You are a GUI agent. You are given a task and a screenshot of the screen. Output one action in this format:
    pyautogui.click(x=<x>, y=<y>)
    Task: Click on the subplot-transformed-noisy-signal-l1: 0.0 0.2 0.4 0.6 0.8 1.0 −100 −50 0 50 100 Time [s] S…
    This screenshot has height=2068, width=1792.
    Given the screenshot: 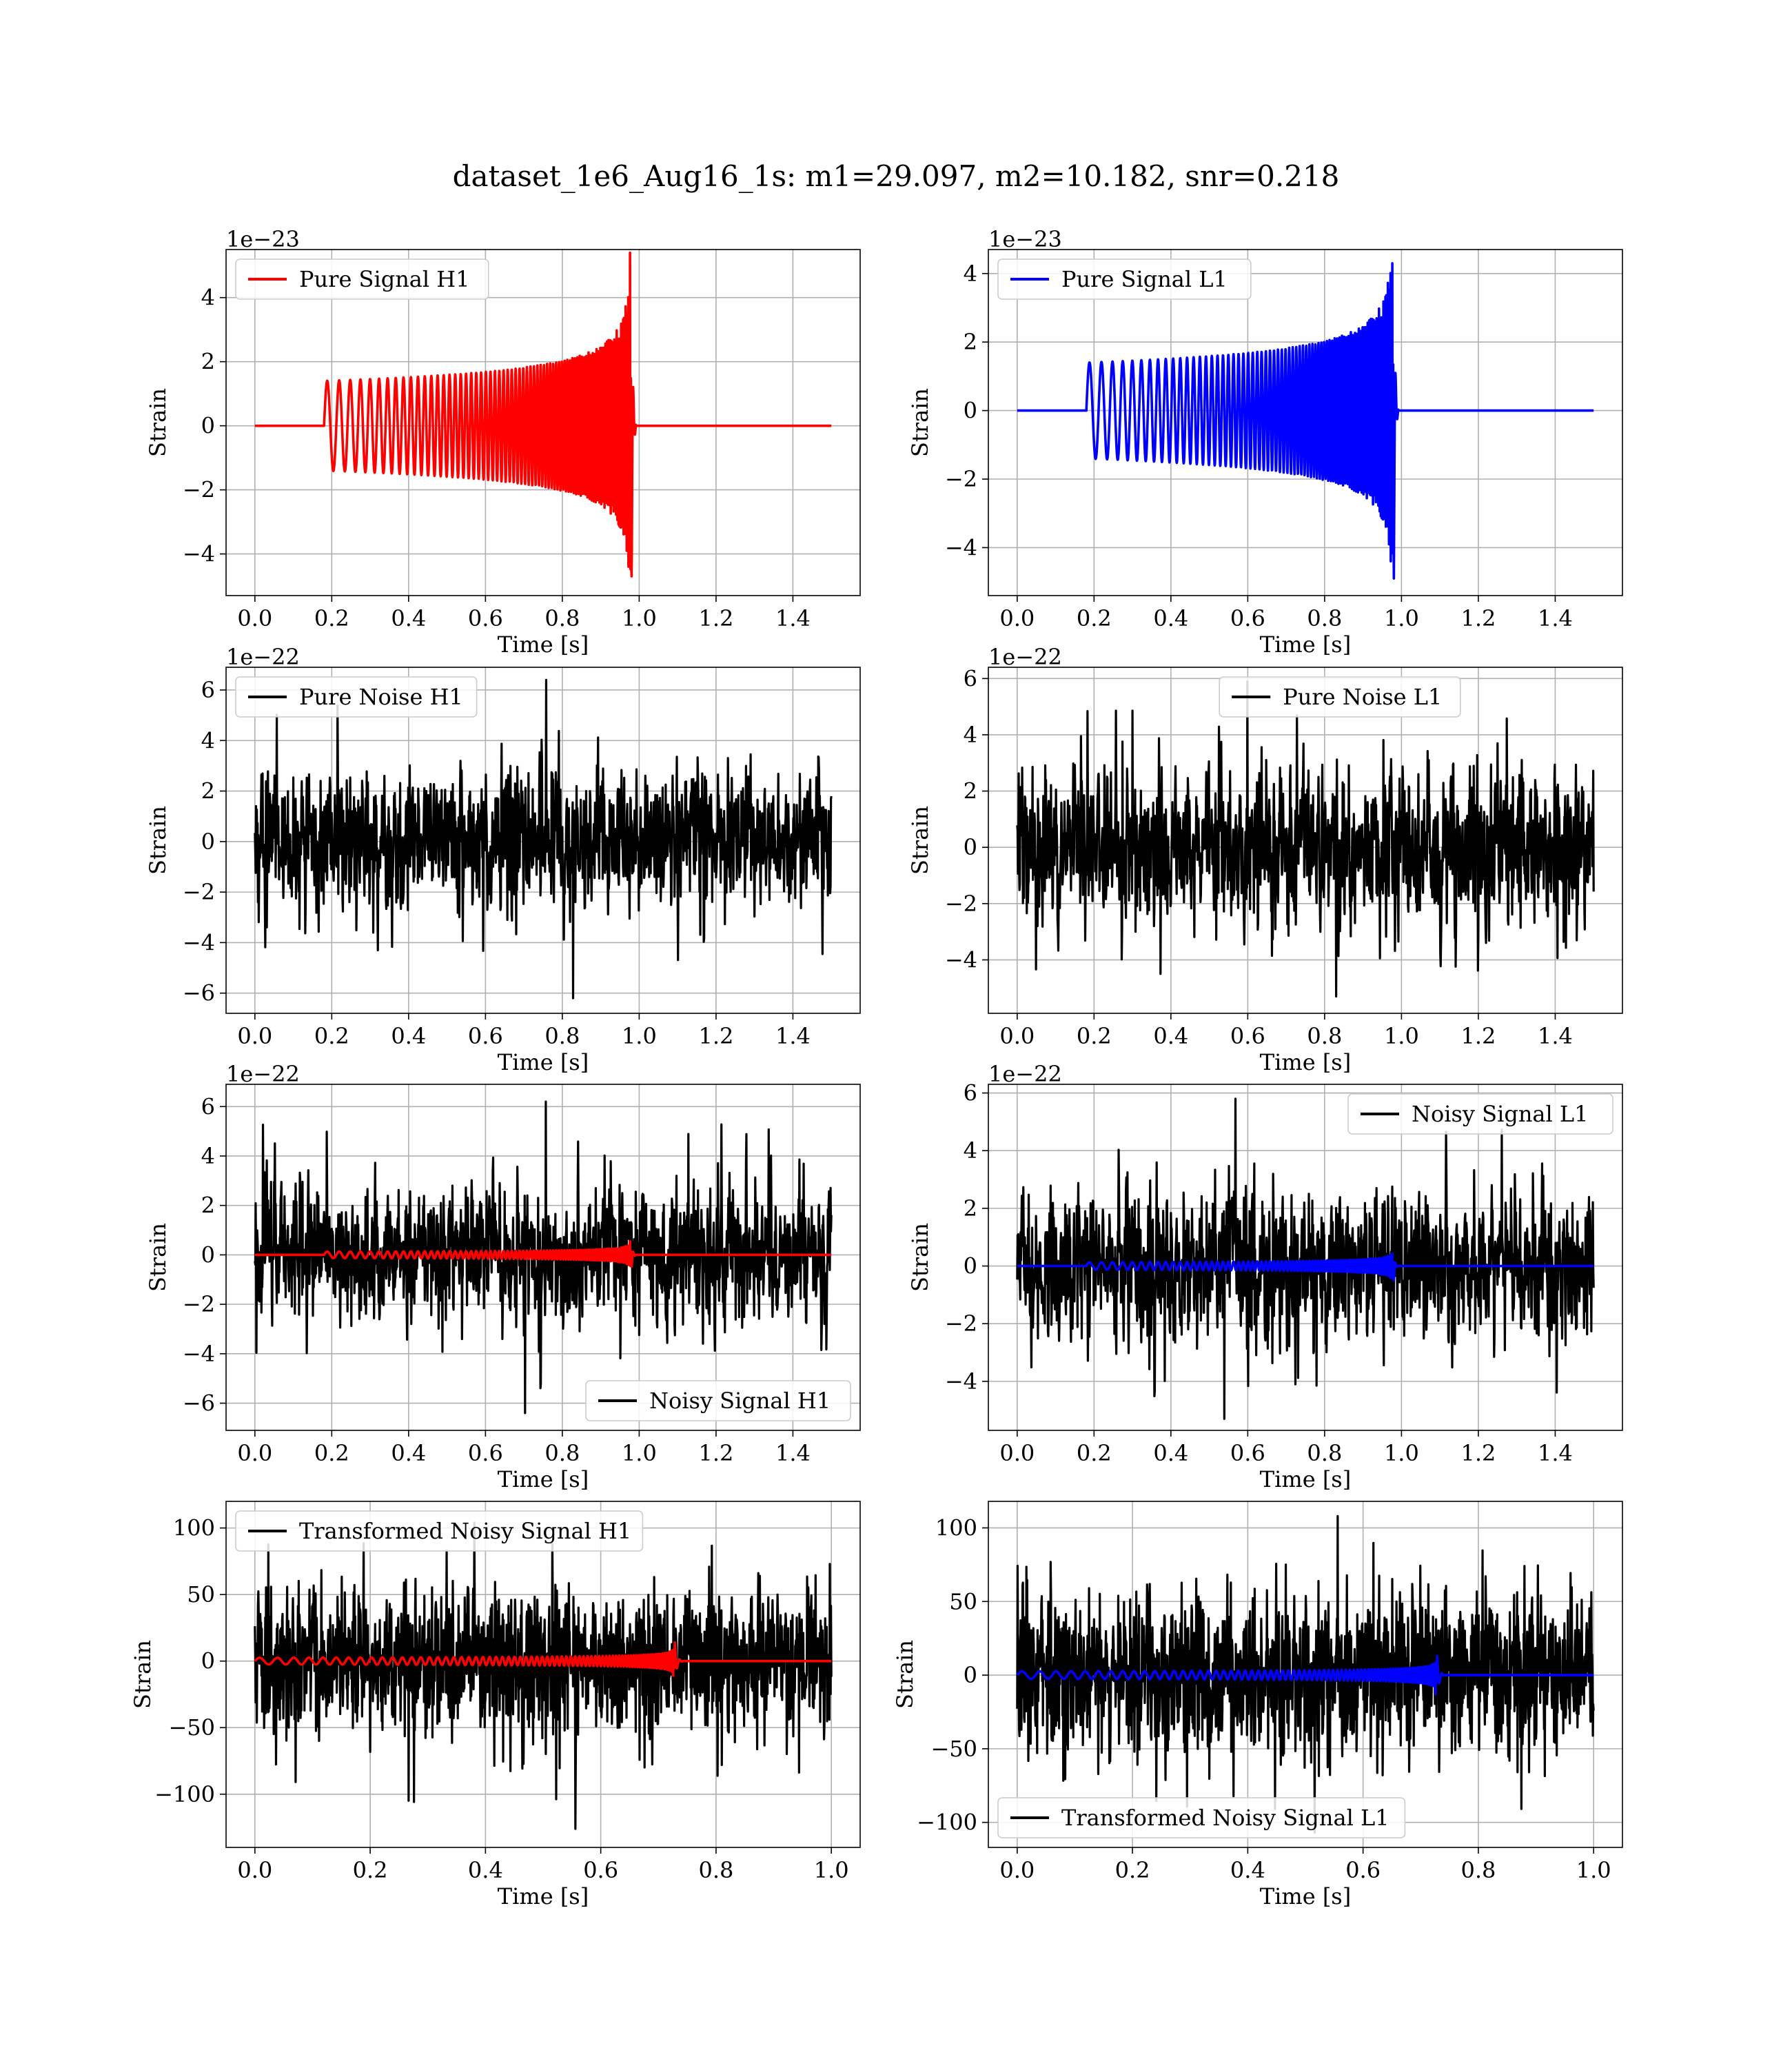 What is the action you would take?
    pyautogui.click(x=1257, y=1705)
    